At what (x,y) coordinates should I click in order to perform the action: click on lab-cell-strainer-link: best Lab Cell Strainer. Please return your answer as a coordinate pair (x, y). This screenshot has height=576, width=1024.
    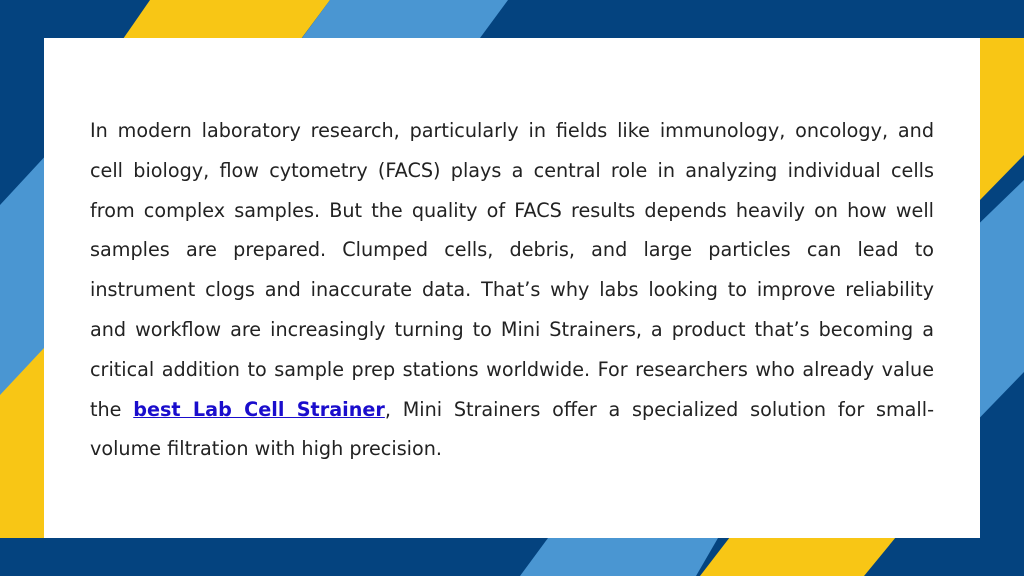
    Looking at the image, I should click on (259, 409).